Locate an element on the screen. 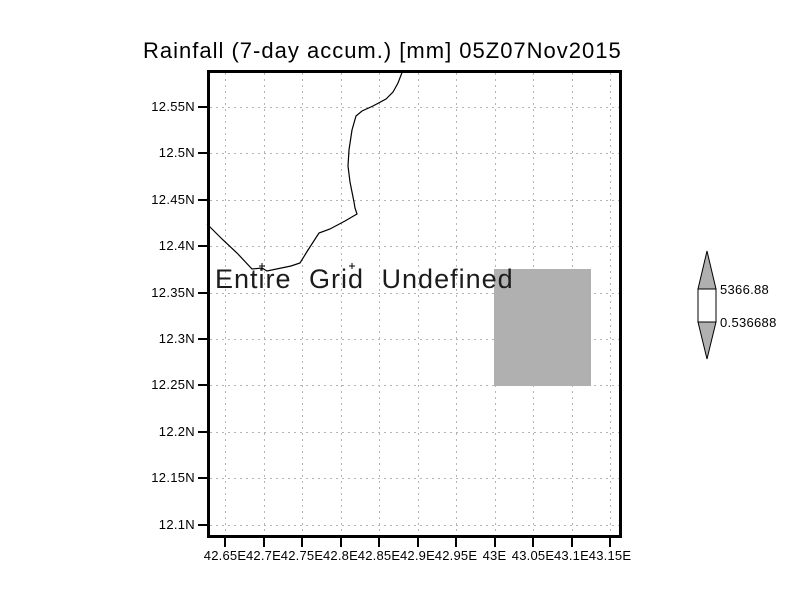 The image size is (792, 612). lat-tick-label: 12.55N is located at coordinates (173, 106).